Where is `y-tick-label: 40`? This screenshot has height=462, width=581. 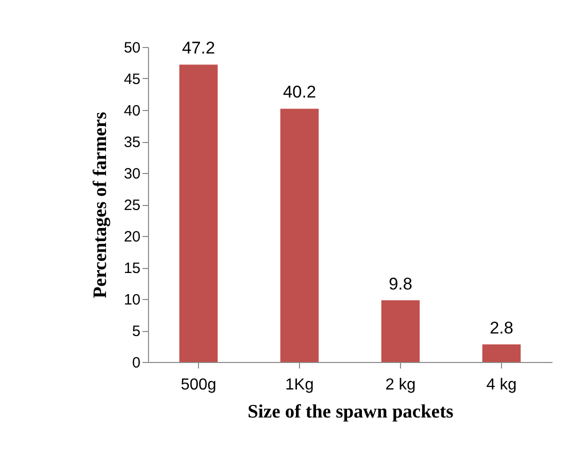
y-tick-label: 40 is located at coordinates (132, 111).